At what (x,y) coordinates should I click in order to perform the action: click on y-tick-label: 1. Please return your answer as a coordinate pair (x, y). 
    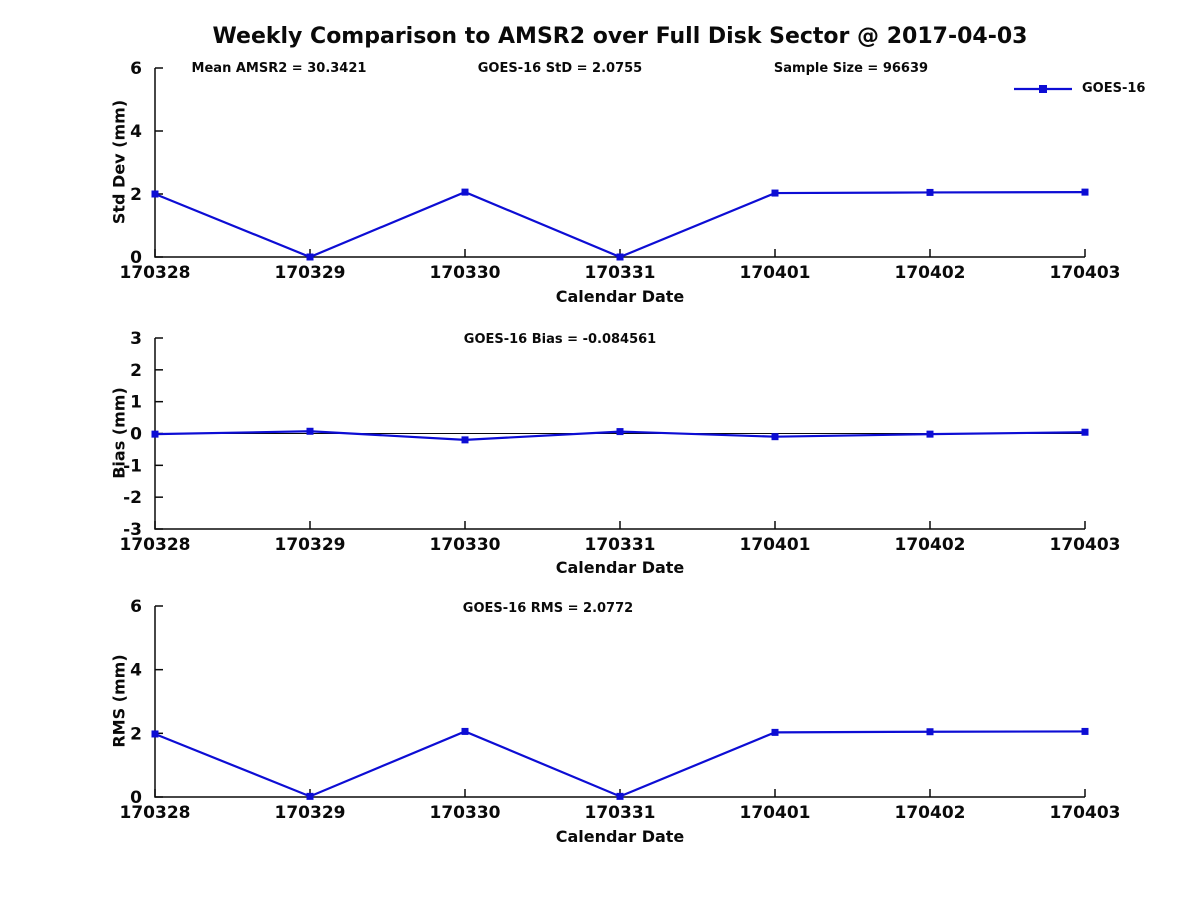
    Looking at the image, I should click on (136, 403).